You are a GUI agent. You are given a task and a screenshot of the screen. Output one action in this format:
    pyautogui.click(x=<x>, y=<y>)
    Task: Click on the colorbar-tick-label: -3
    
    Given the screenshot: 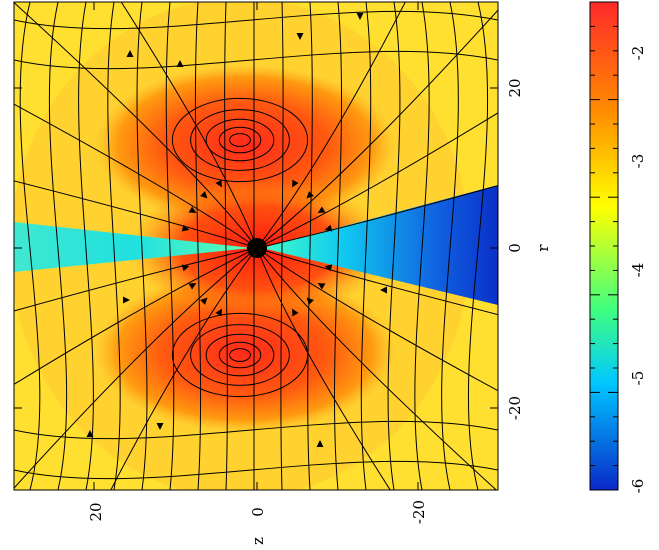 What is the action you would take?
    pyautogui.click(x=638, y=161)
    